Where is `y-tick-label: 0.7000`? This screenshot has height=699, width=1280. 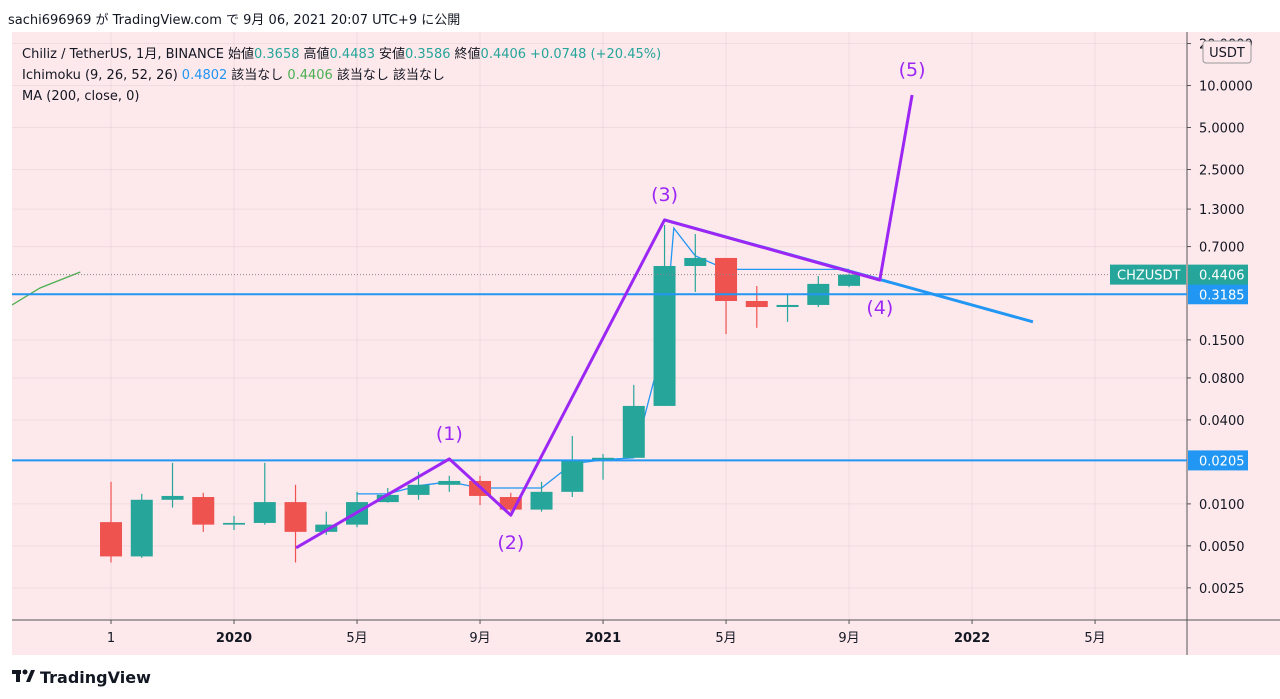
y-tick-label: 0.7000 is located at coordinates (1222, 248).